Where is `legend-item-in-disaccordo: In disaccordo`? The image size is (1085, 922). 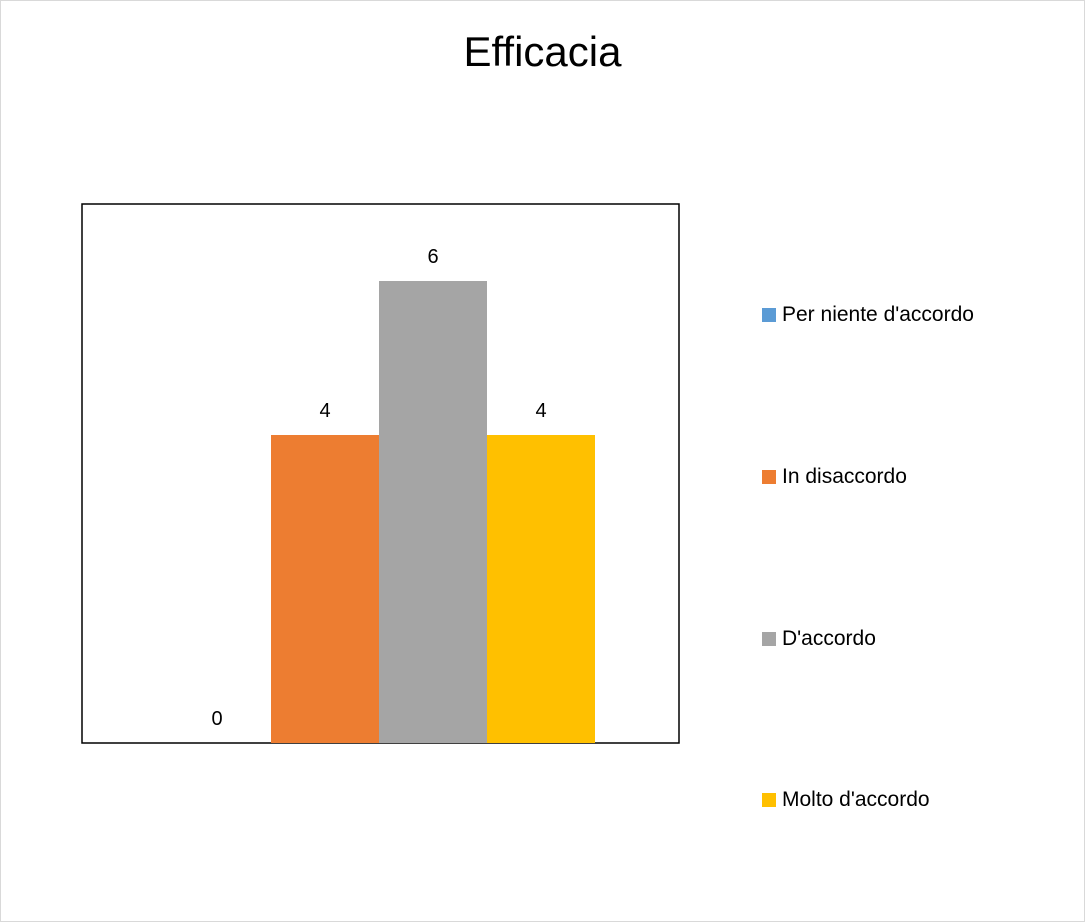 legend-item-in-disaccordo: In disaccordo is located at coordinates (834, 477).